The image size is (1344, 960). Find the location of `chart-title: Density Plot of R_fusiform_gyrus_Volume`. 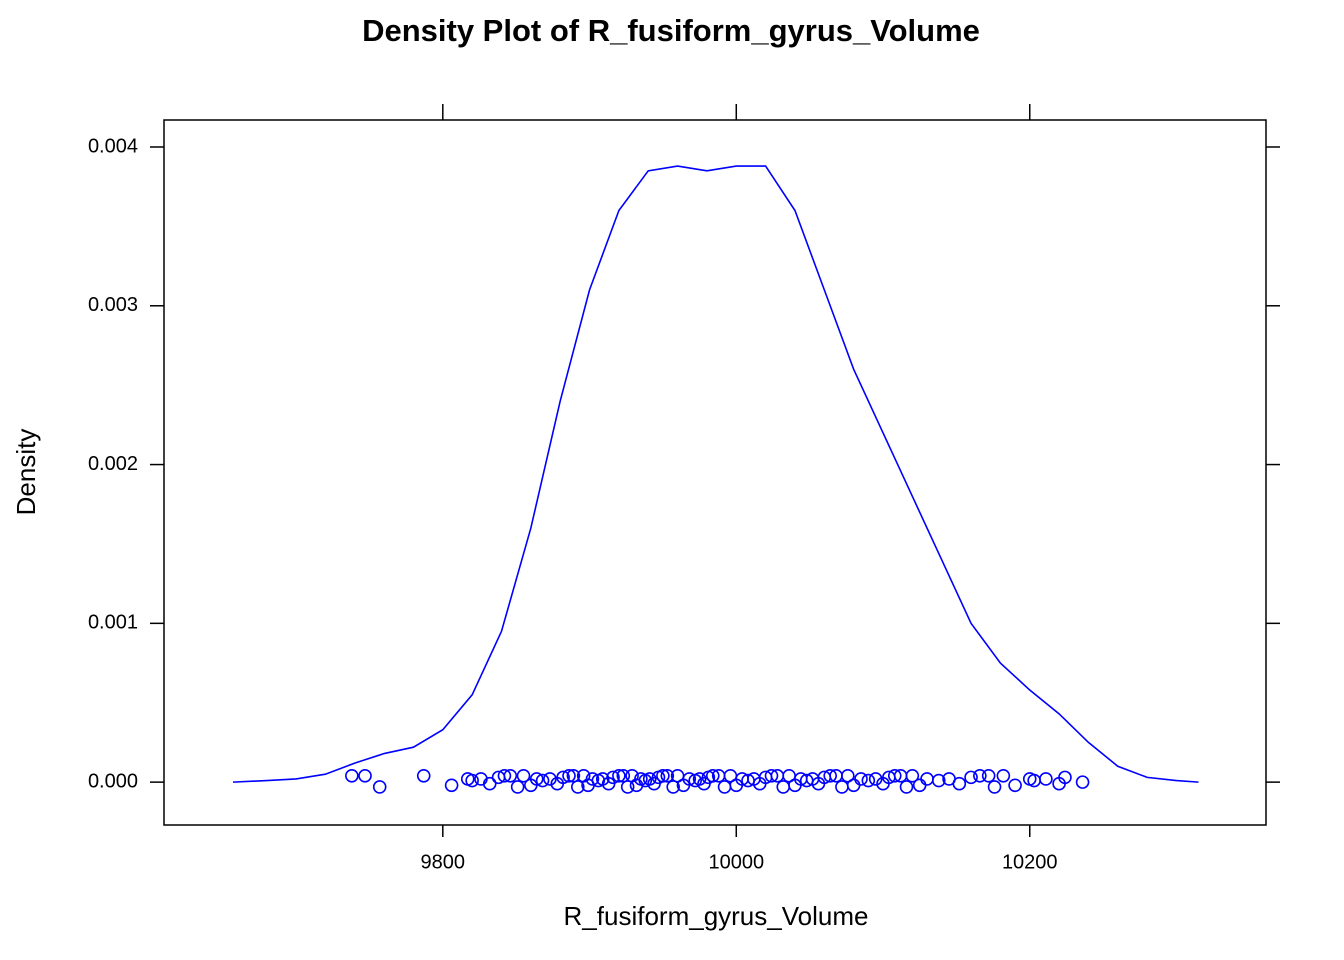

chart-title: Density Plot of R_fusiform_gyrus_Volume is located at coordinates (671, 30).